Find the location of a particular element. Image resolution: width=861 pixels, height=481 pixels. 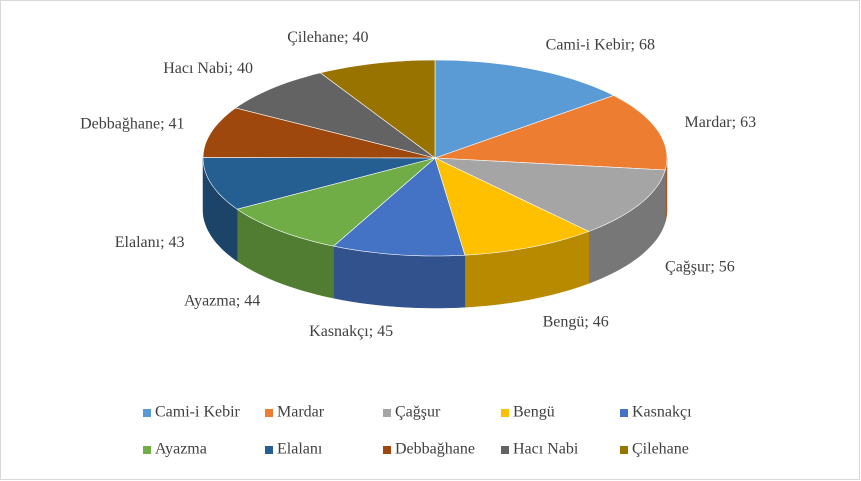

data-label: Elalanı; 43 is located at coordinates (150, 242).